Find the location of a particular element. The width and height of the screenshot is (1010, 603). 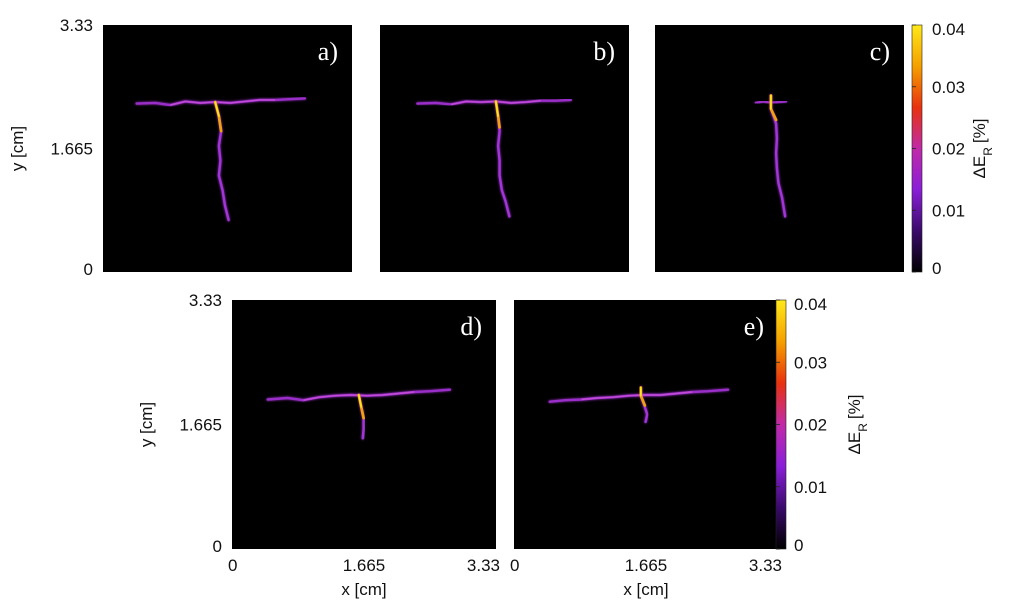

panel-label: d) is located at coordinates (471, 326).